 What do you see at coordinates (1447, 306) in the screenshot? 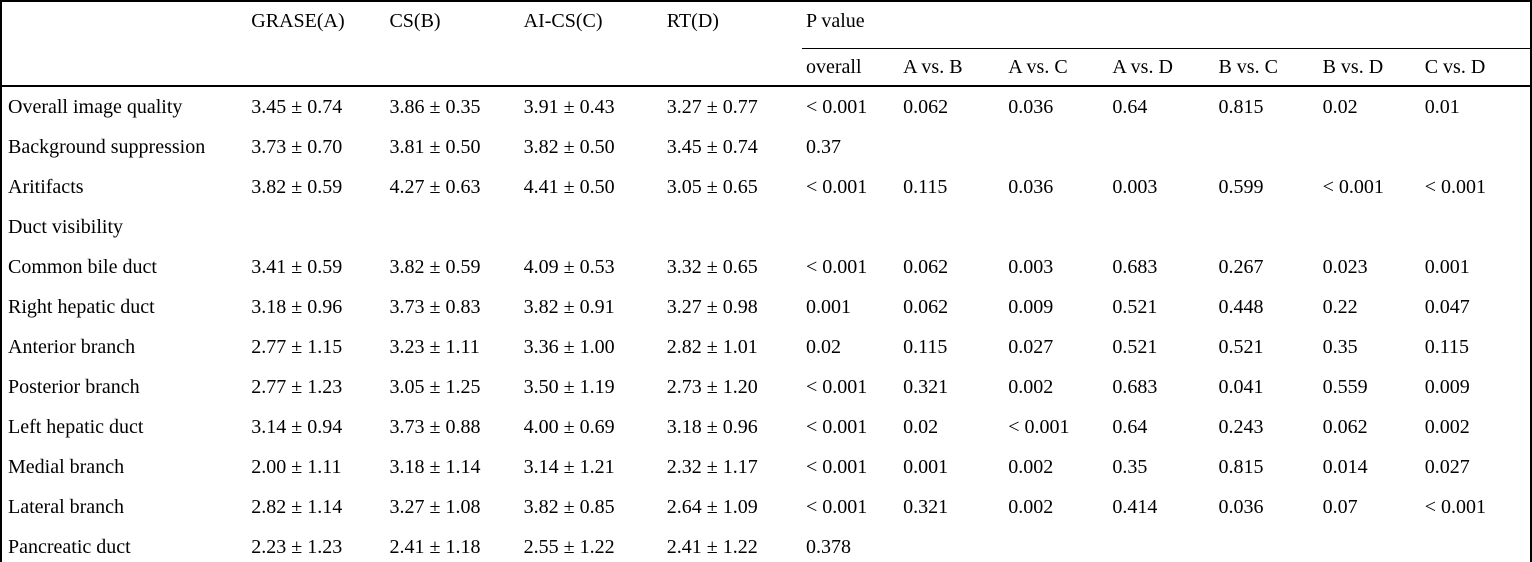
I see `p-value-cell: 0.047` at bounding box center [1447, 306].